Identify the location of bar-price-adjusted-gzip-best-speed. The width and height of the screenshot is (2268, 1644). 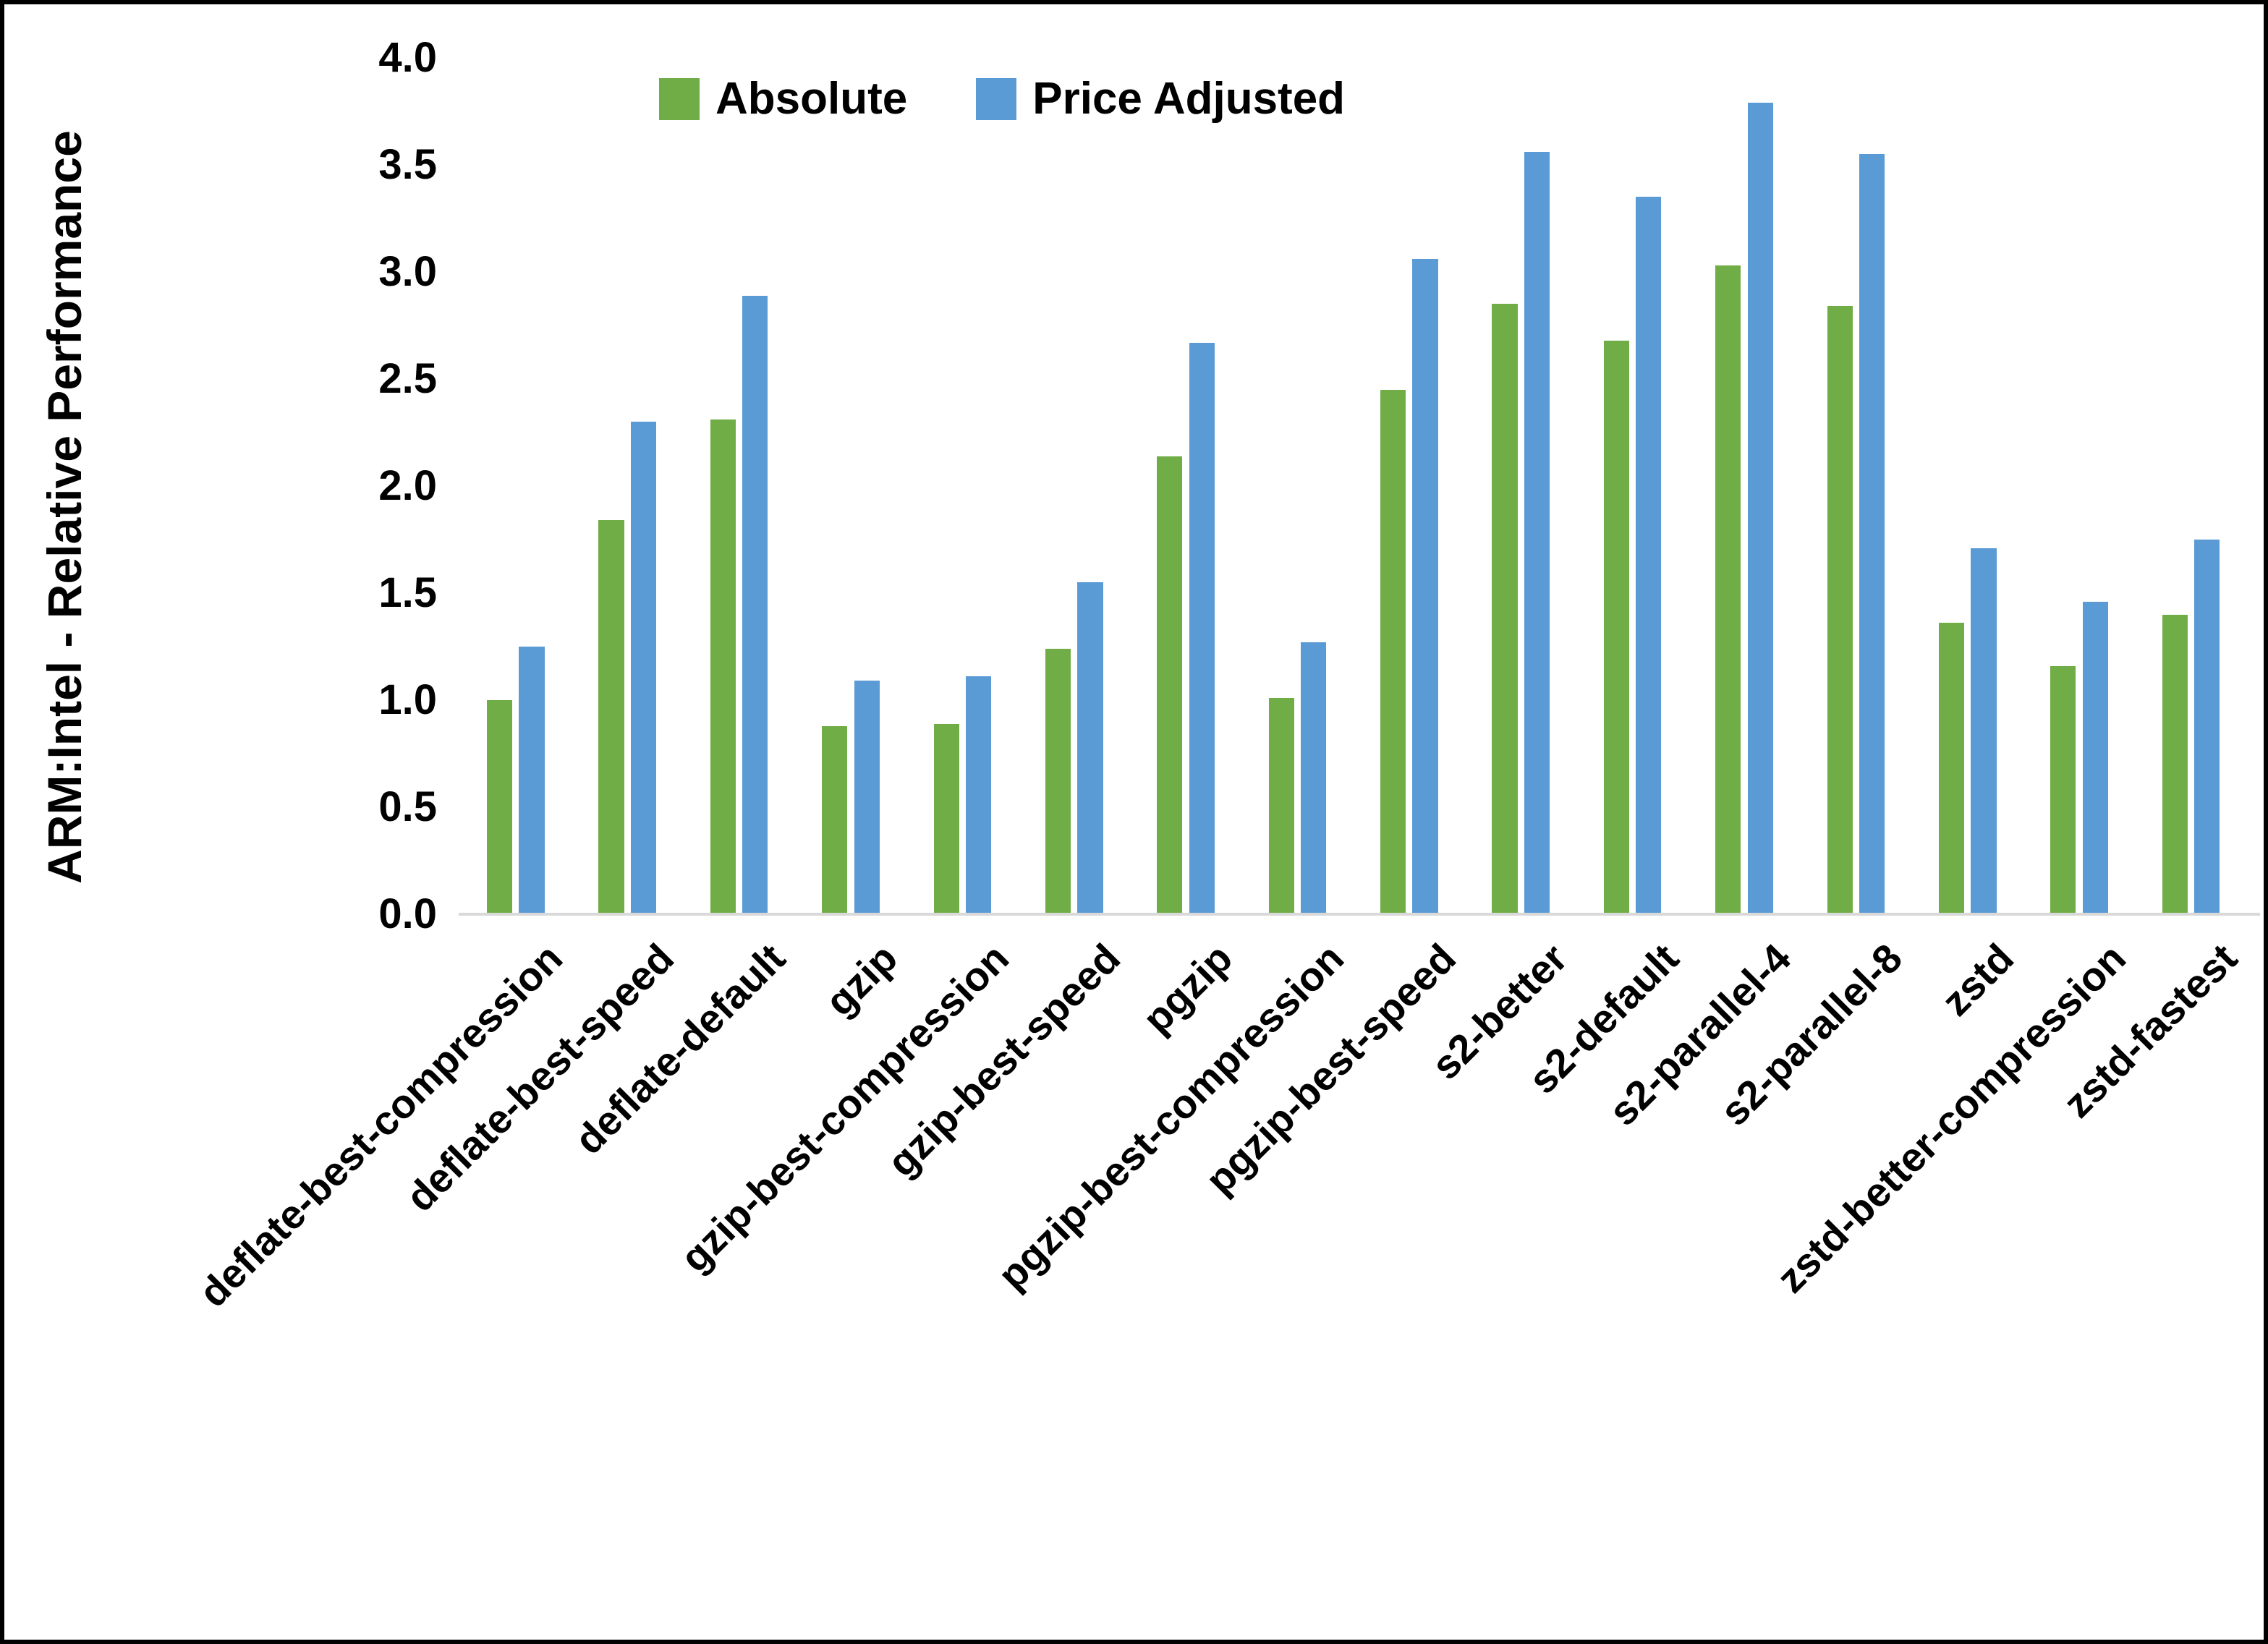
(1090, 748).